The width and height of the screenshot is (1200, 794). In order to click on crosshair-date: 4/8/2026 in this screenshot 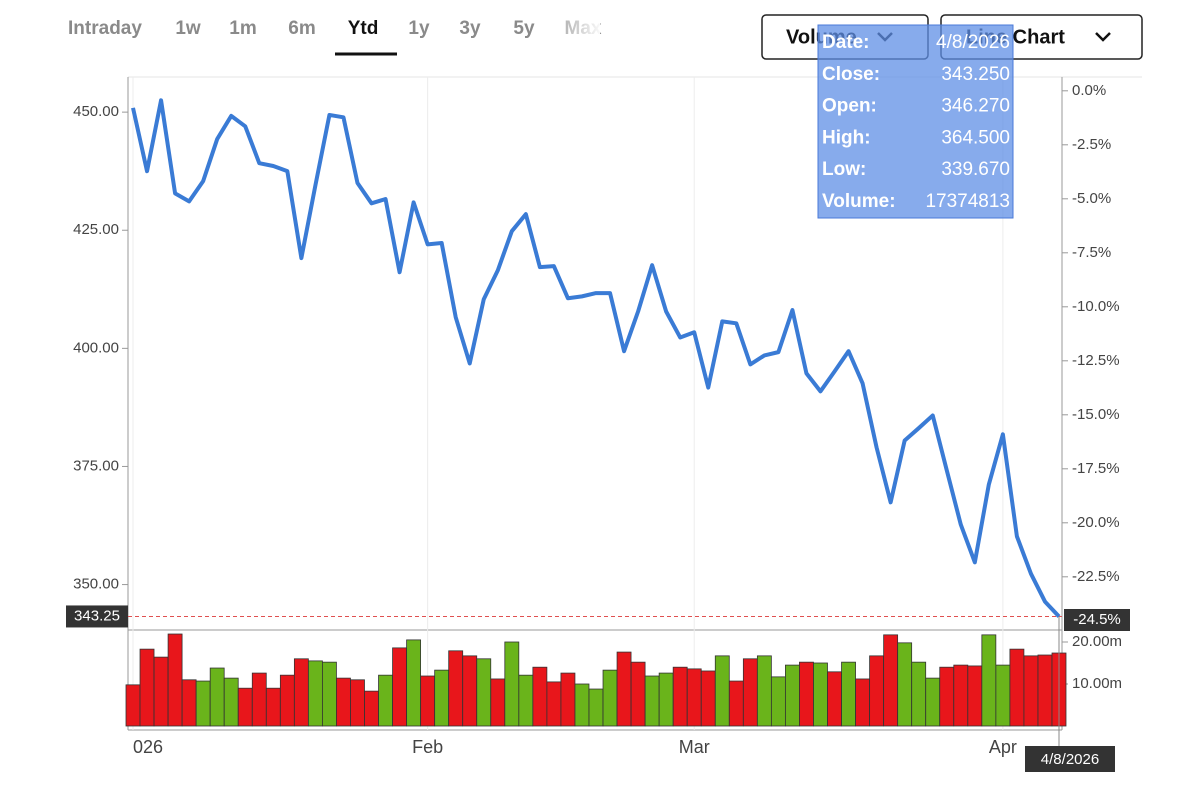, I will do `click(1070, 759)`.